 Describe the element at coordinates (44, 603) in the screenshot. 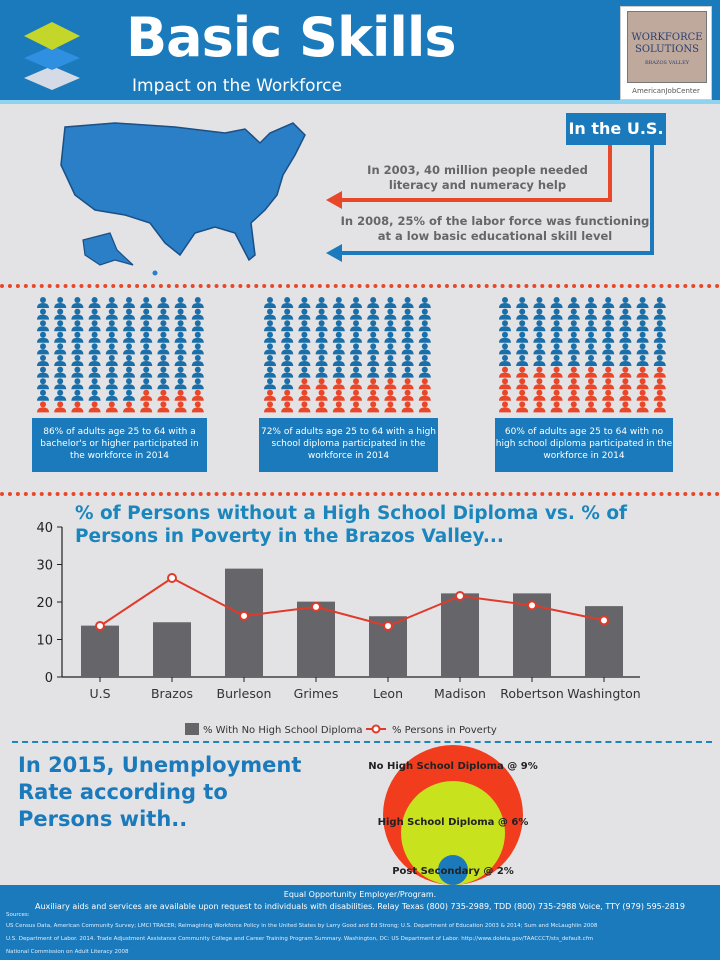

I see `y-tick-label: 20` at that location.